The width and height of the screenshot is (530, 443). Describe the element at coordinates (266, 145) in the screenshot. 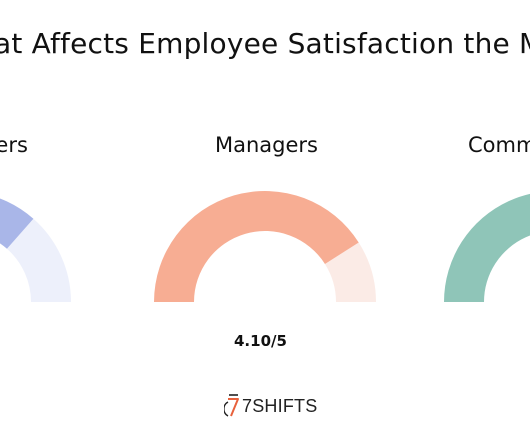

I see `gauge-label-managers: Managers` at that location.